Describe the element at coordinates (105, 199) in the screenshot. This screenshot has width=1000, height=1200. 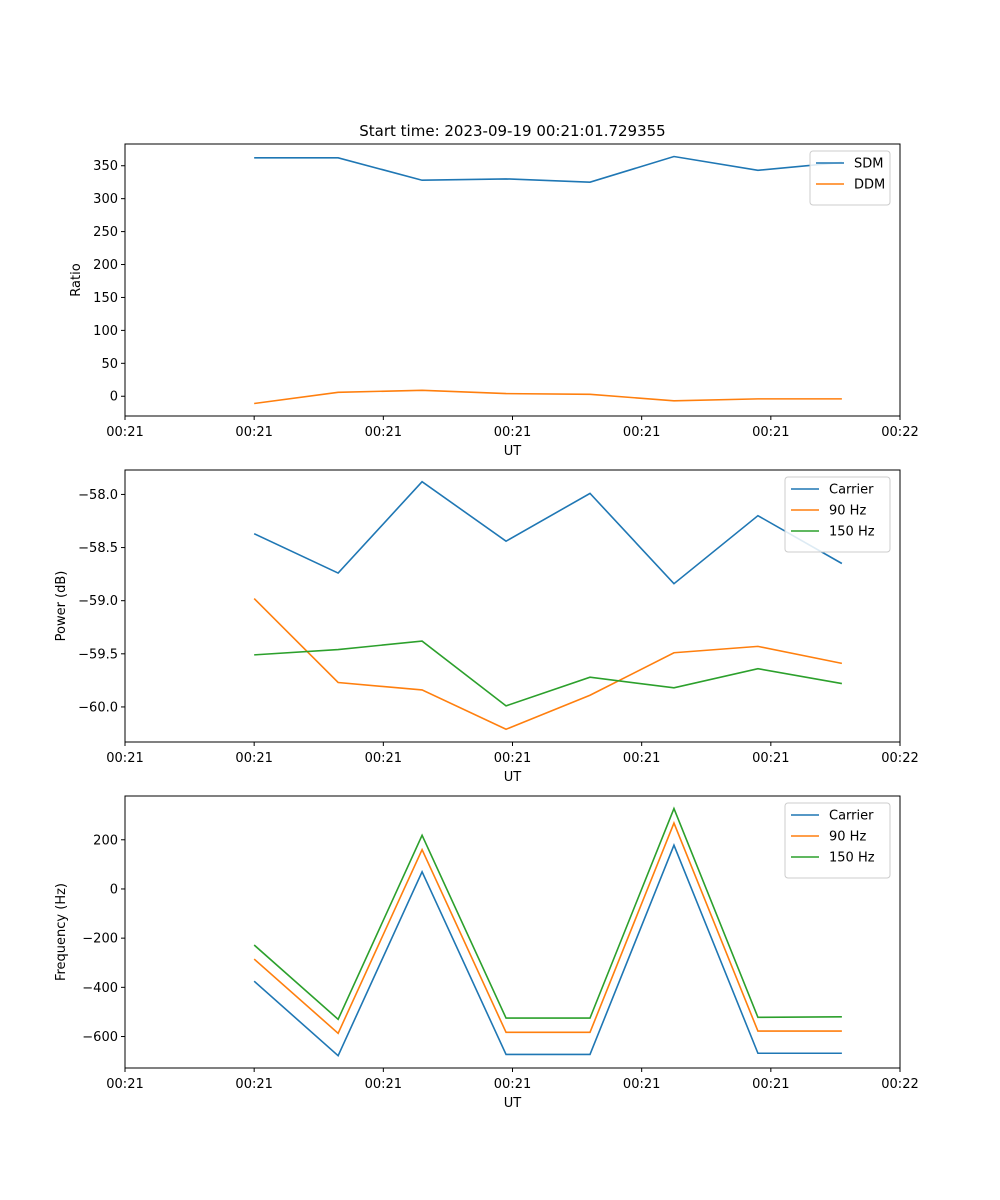
I see `y-tick-label: 300` at that location.